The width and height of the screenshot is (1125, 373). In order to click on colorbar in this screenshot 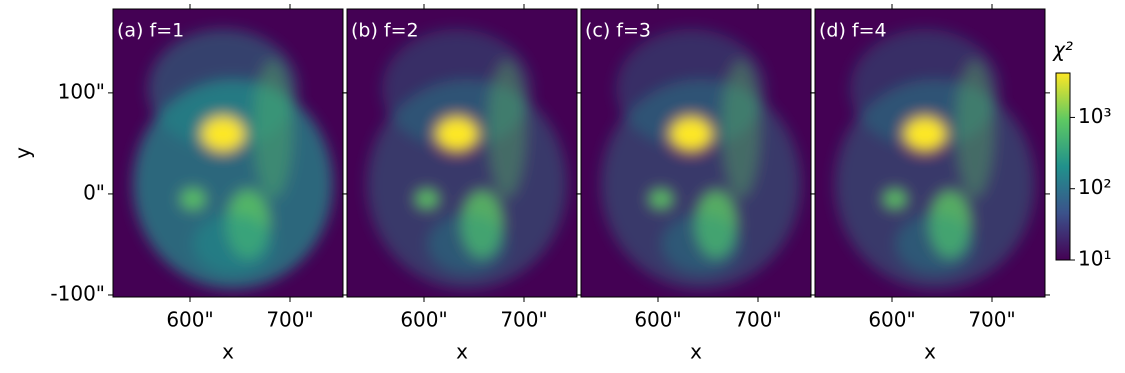, I will do `click(1063, 166)`.